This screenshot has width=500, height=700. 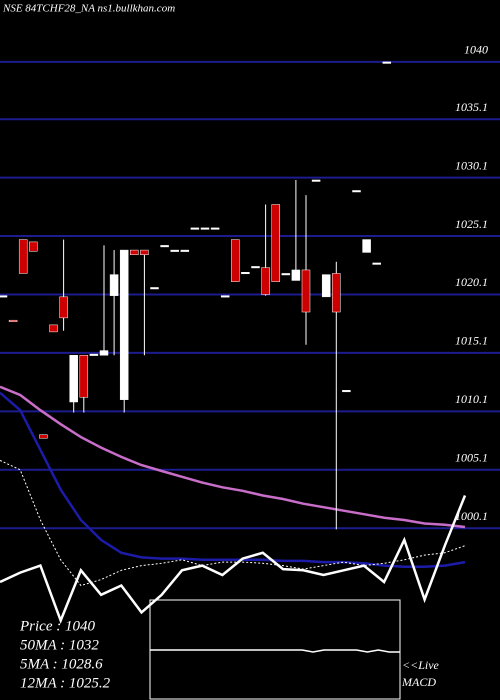 I want to click on y-tick-label: 1000.1, so click(x=471, y=516).